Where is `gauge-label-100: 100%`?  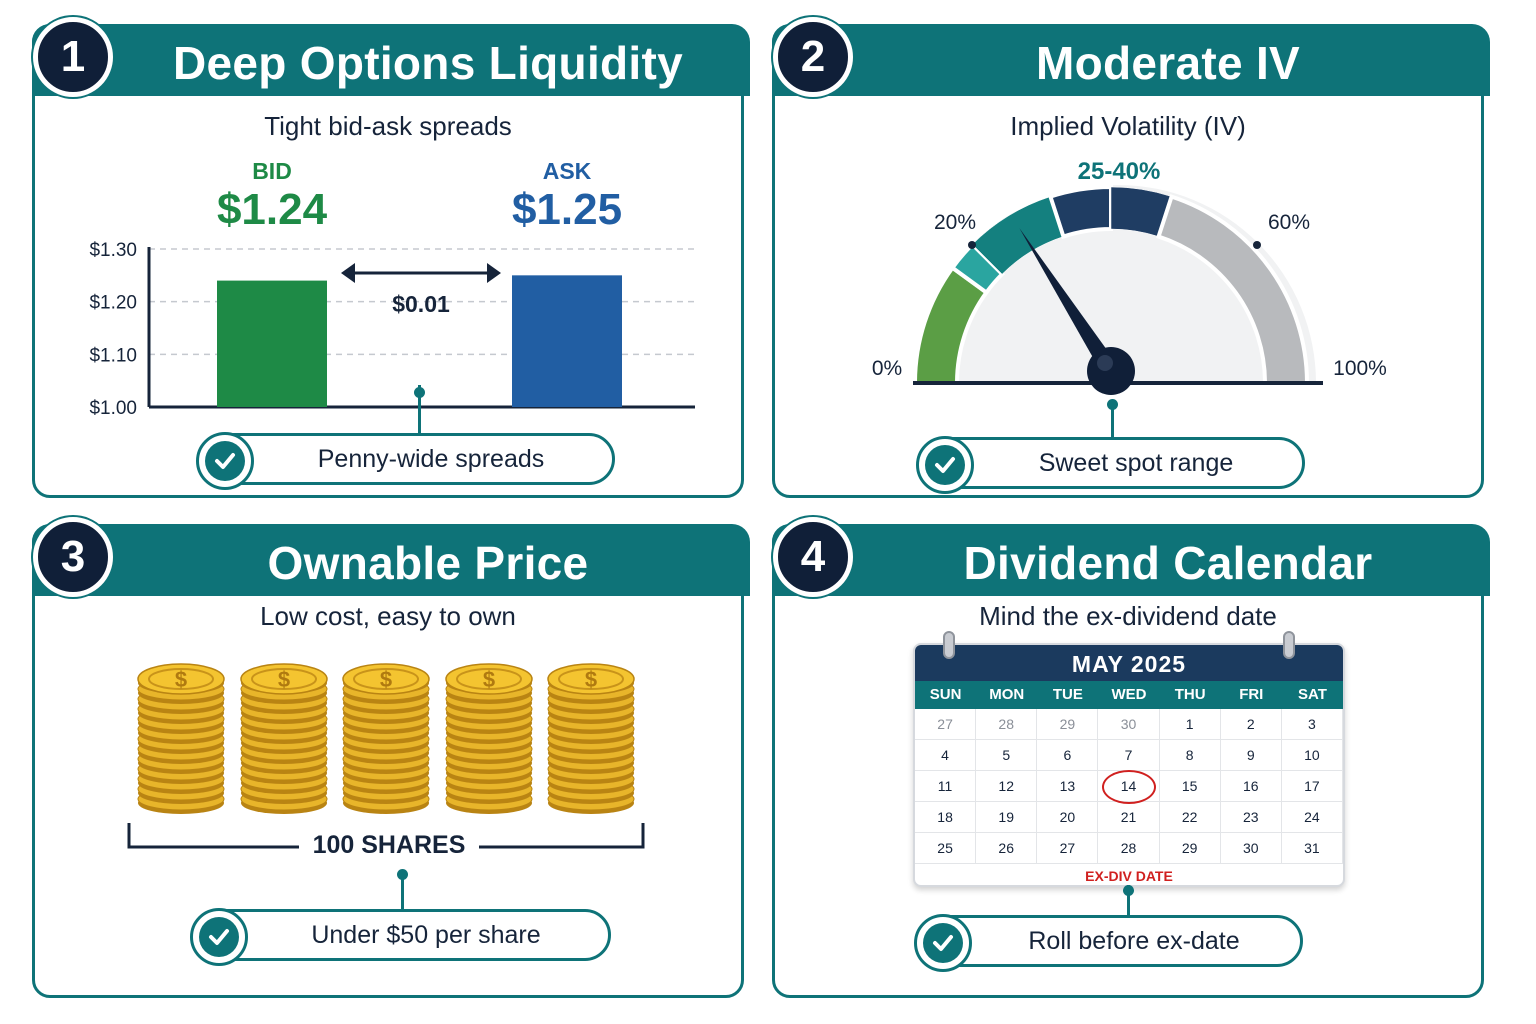 gauge-label-100: 100% is located at coordinates (1360, 368).